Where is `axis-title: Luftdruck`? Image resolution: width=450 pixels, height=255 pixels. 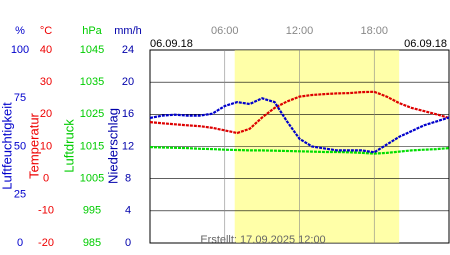
axis-title: Luftdruck is located at coordinates (68, 146).